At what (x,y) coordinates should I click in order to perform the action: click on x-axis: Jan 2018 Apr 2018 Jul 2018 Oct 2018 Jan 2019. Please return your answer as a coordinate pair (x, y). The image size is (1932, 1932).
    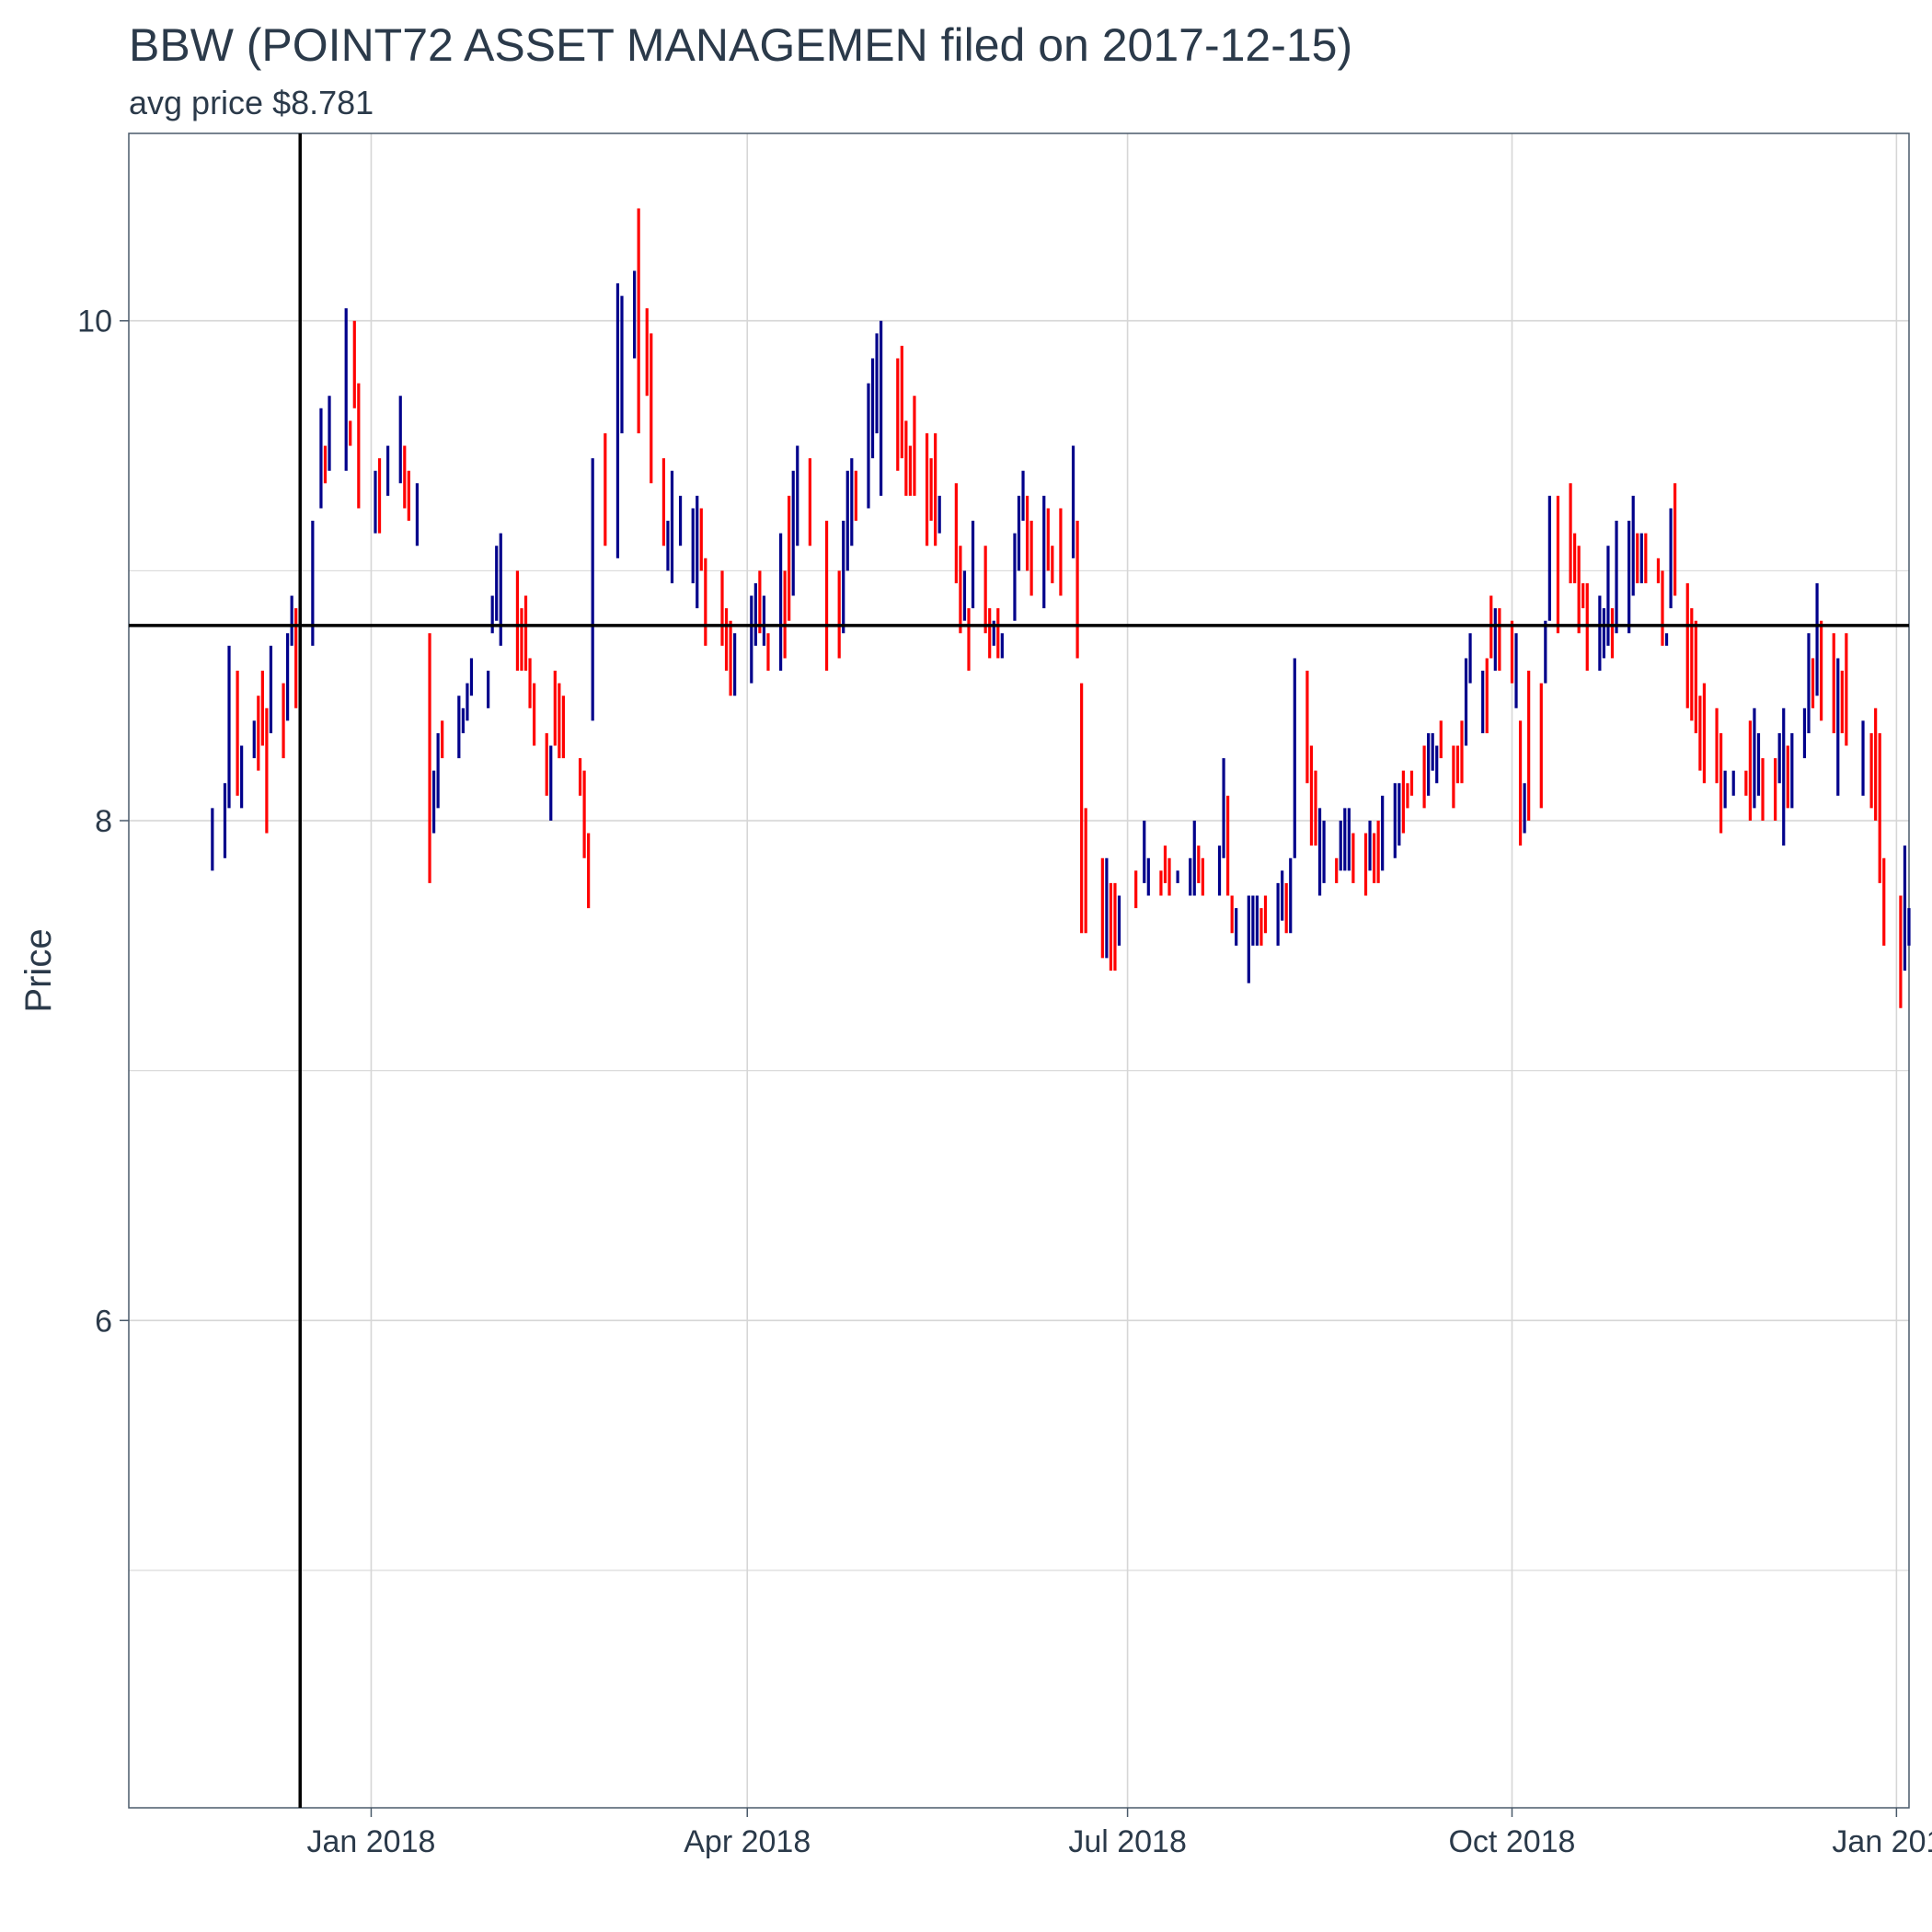
    Looking at the image, I should click on (1119, 1833).